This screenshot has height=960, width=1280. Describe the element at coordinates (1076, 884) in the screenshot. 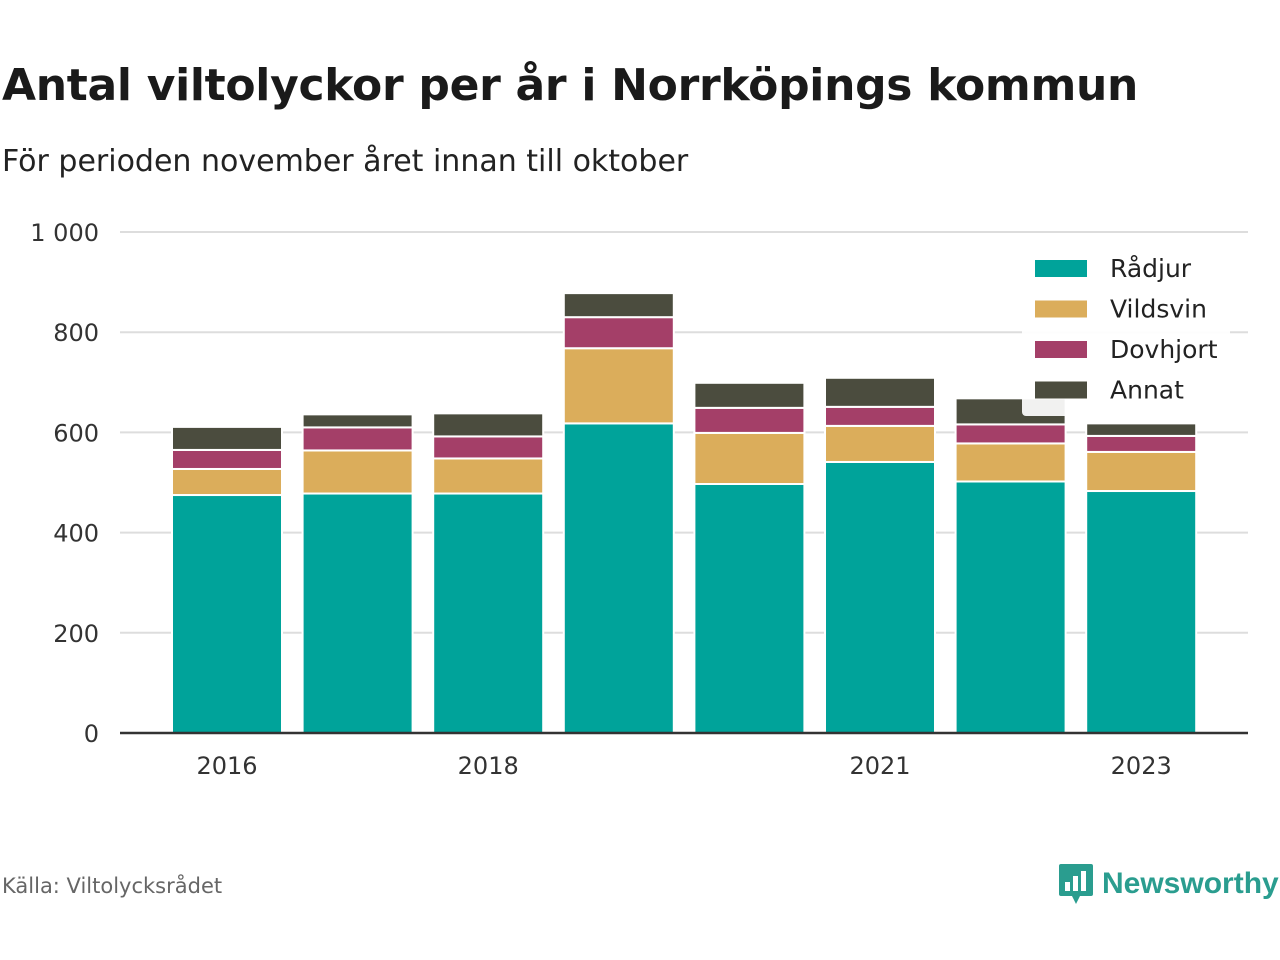

I see `newsworthy-logo-icon` at that location.